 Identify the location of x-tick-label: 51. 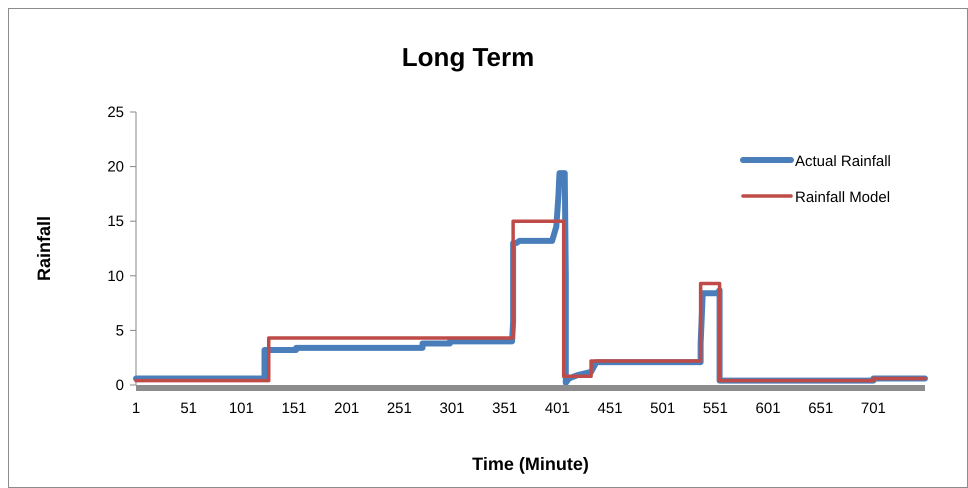
(189, 408).